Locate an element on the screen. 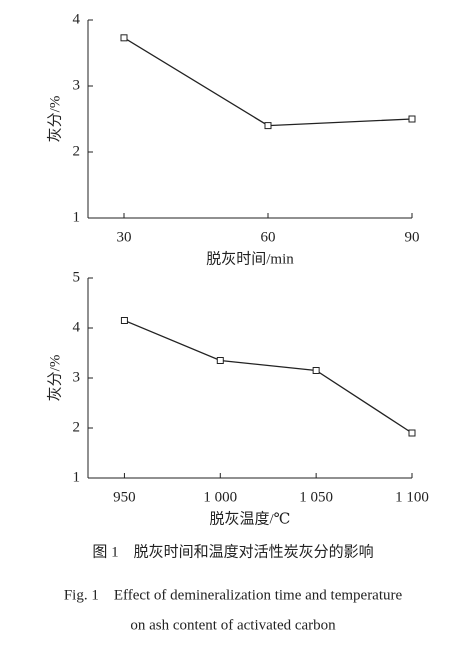  x-axis-label: 脱灰时间/min is located at coordinates (250, 258).